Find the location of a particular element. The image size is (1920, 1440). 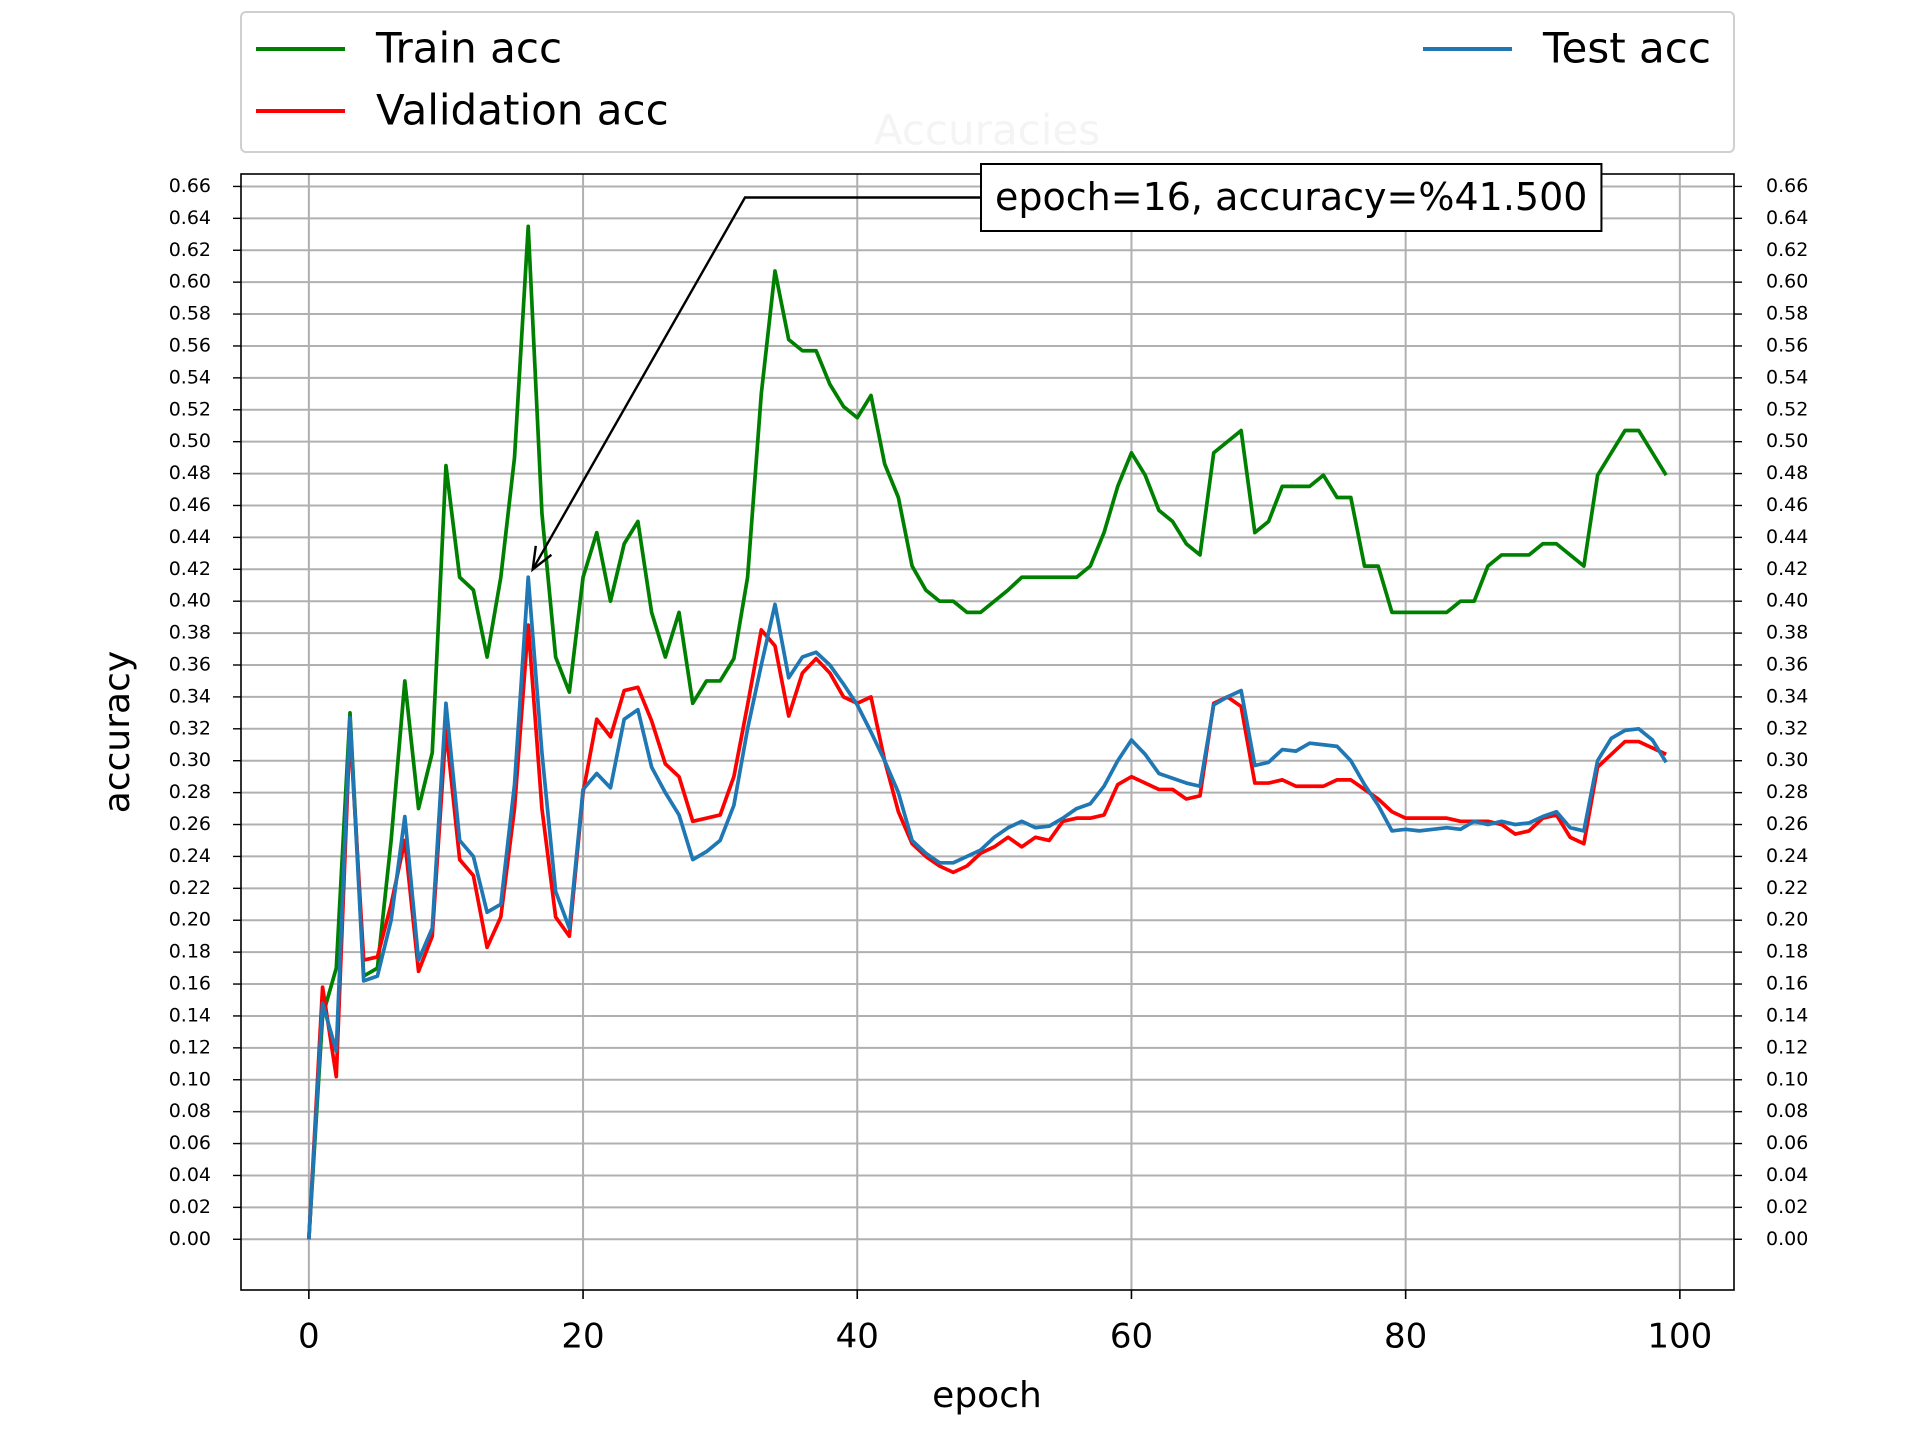

x-axis-label: epoch is located at coordinates (987, 1395).